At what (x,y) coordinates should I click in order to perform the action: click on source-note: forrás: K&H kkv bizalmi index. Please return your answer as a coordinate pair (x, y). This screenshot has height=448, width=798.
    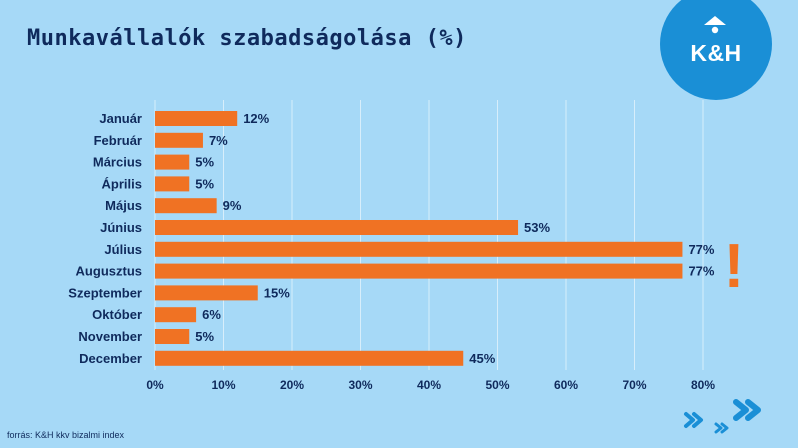
    Looking at the image, I should click on (66, 435).